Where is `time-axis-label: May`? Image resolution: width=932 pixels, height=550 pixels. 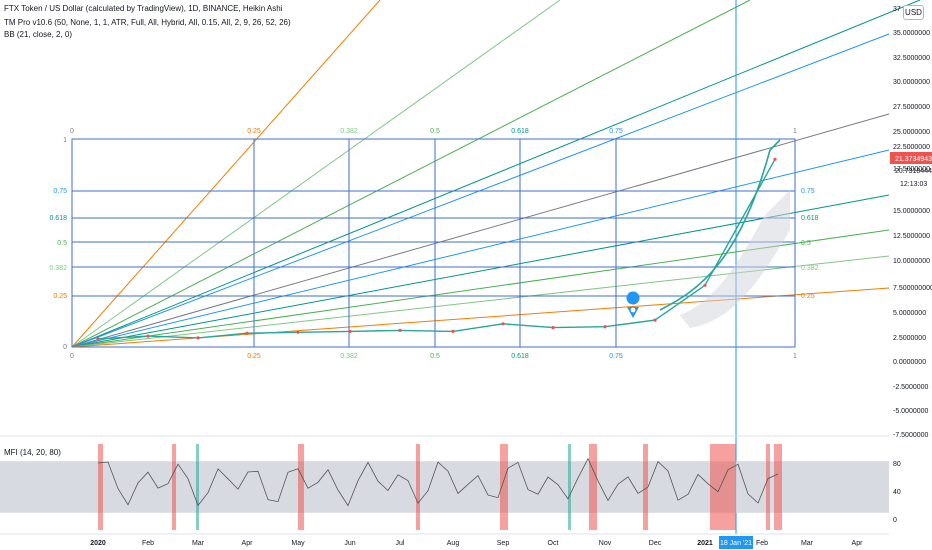 time-axis-label: May is located at coordinates (298, 543).